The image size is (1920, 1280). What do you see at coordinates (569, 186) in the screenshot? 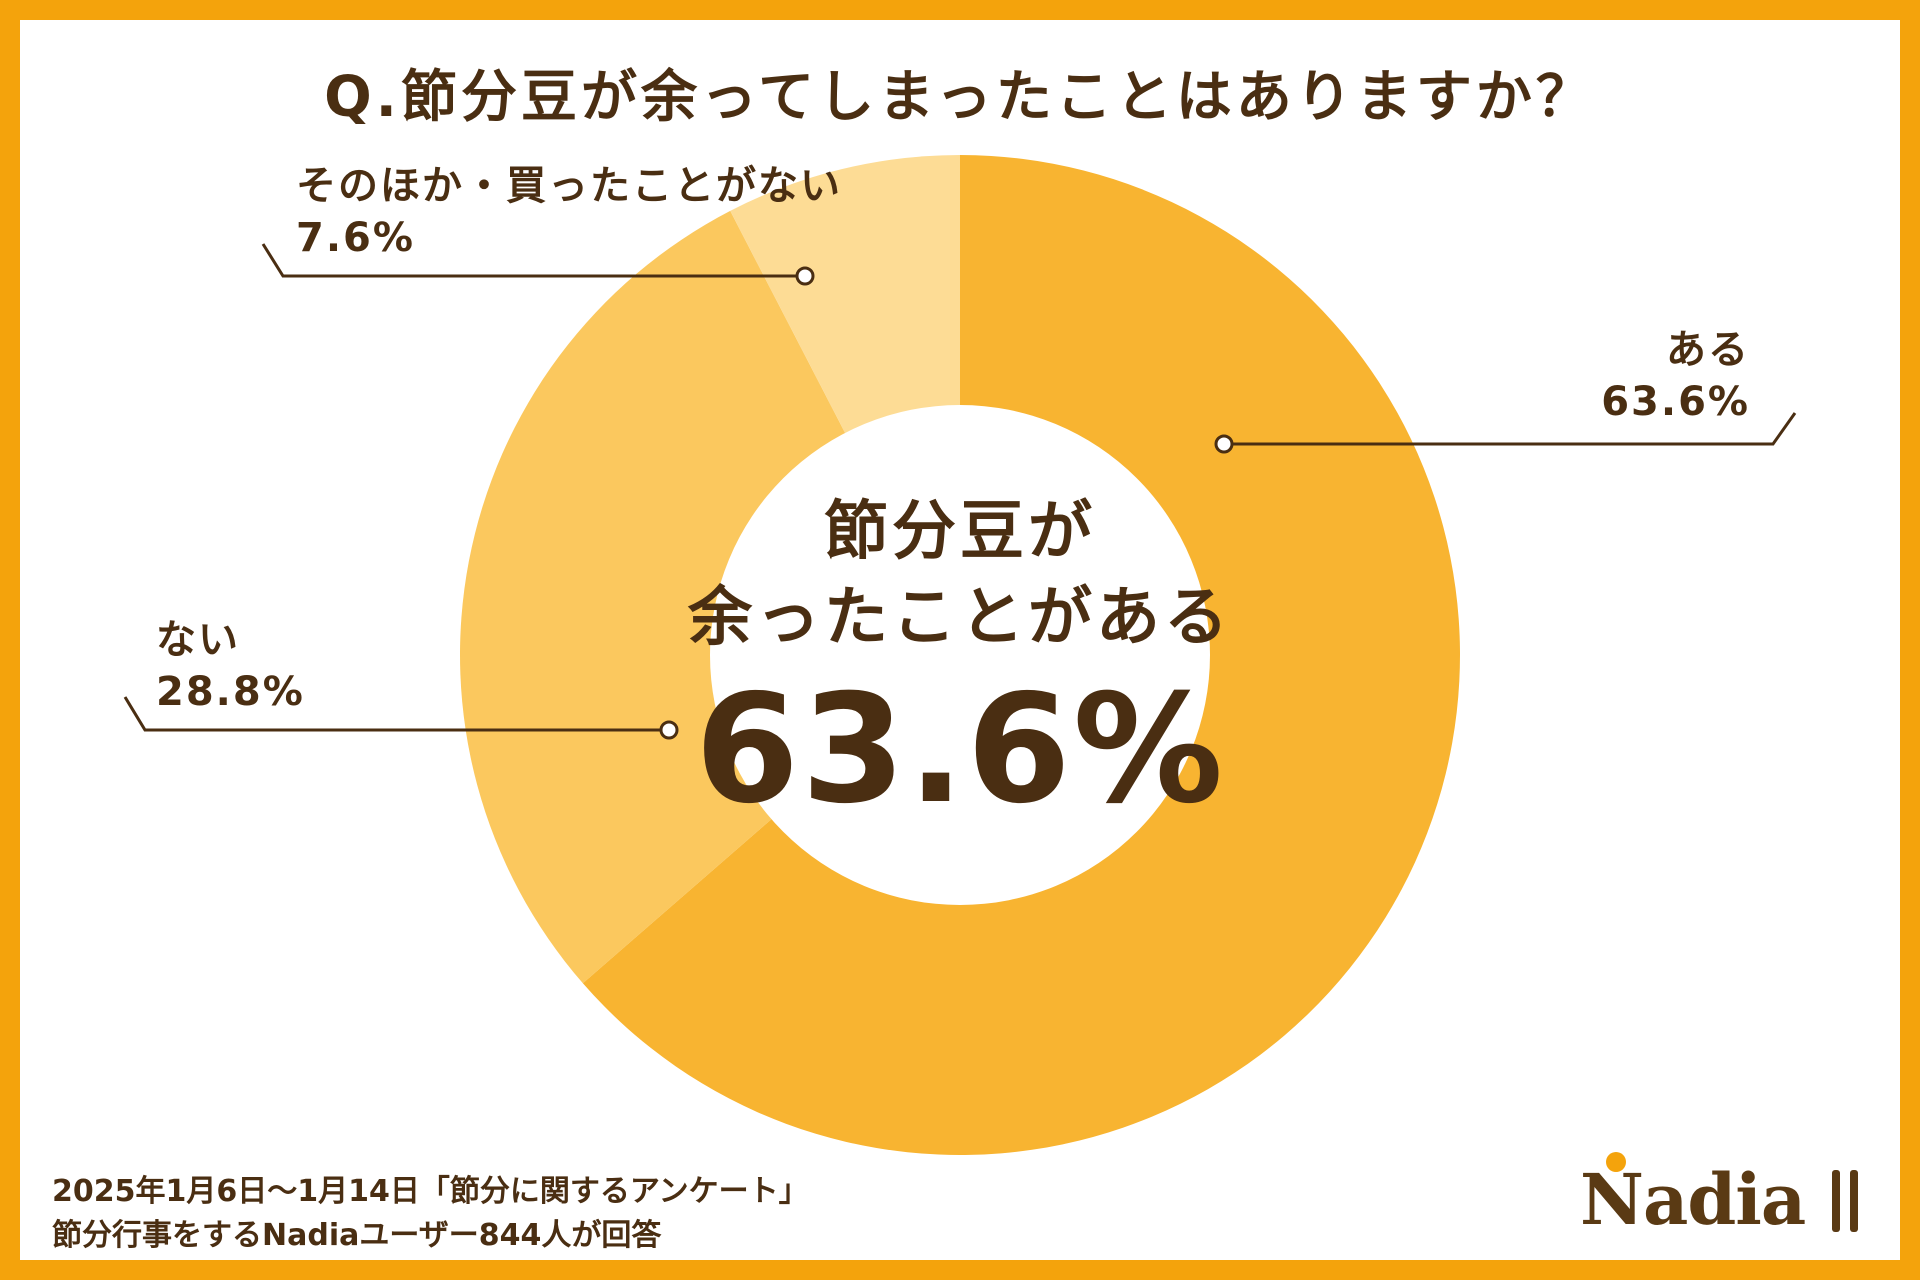
I see `slice-name-sonota: そのほか・買ったことがない` at bounding box center [569, 186].